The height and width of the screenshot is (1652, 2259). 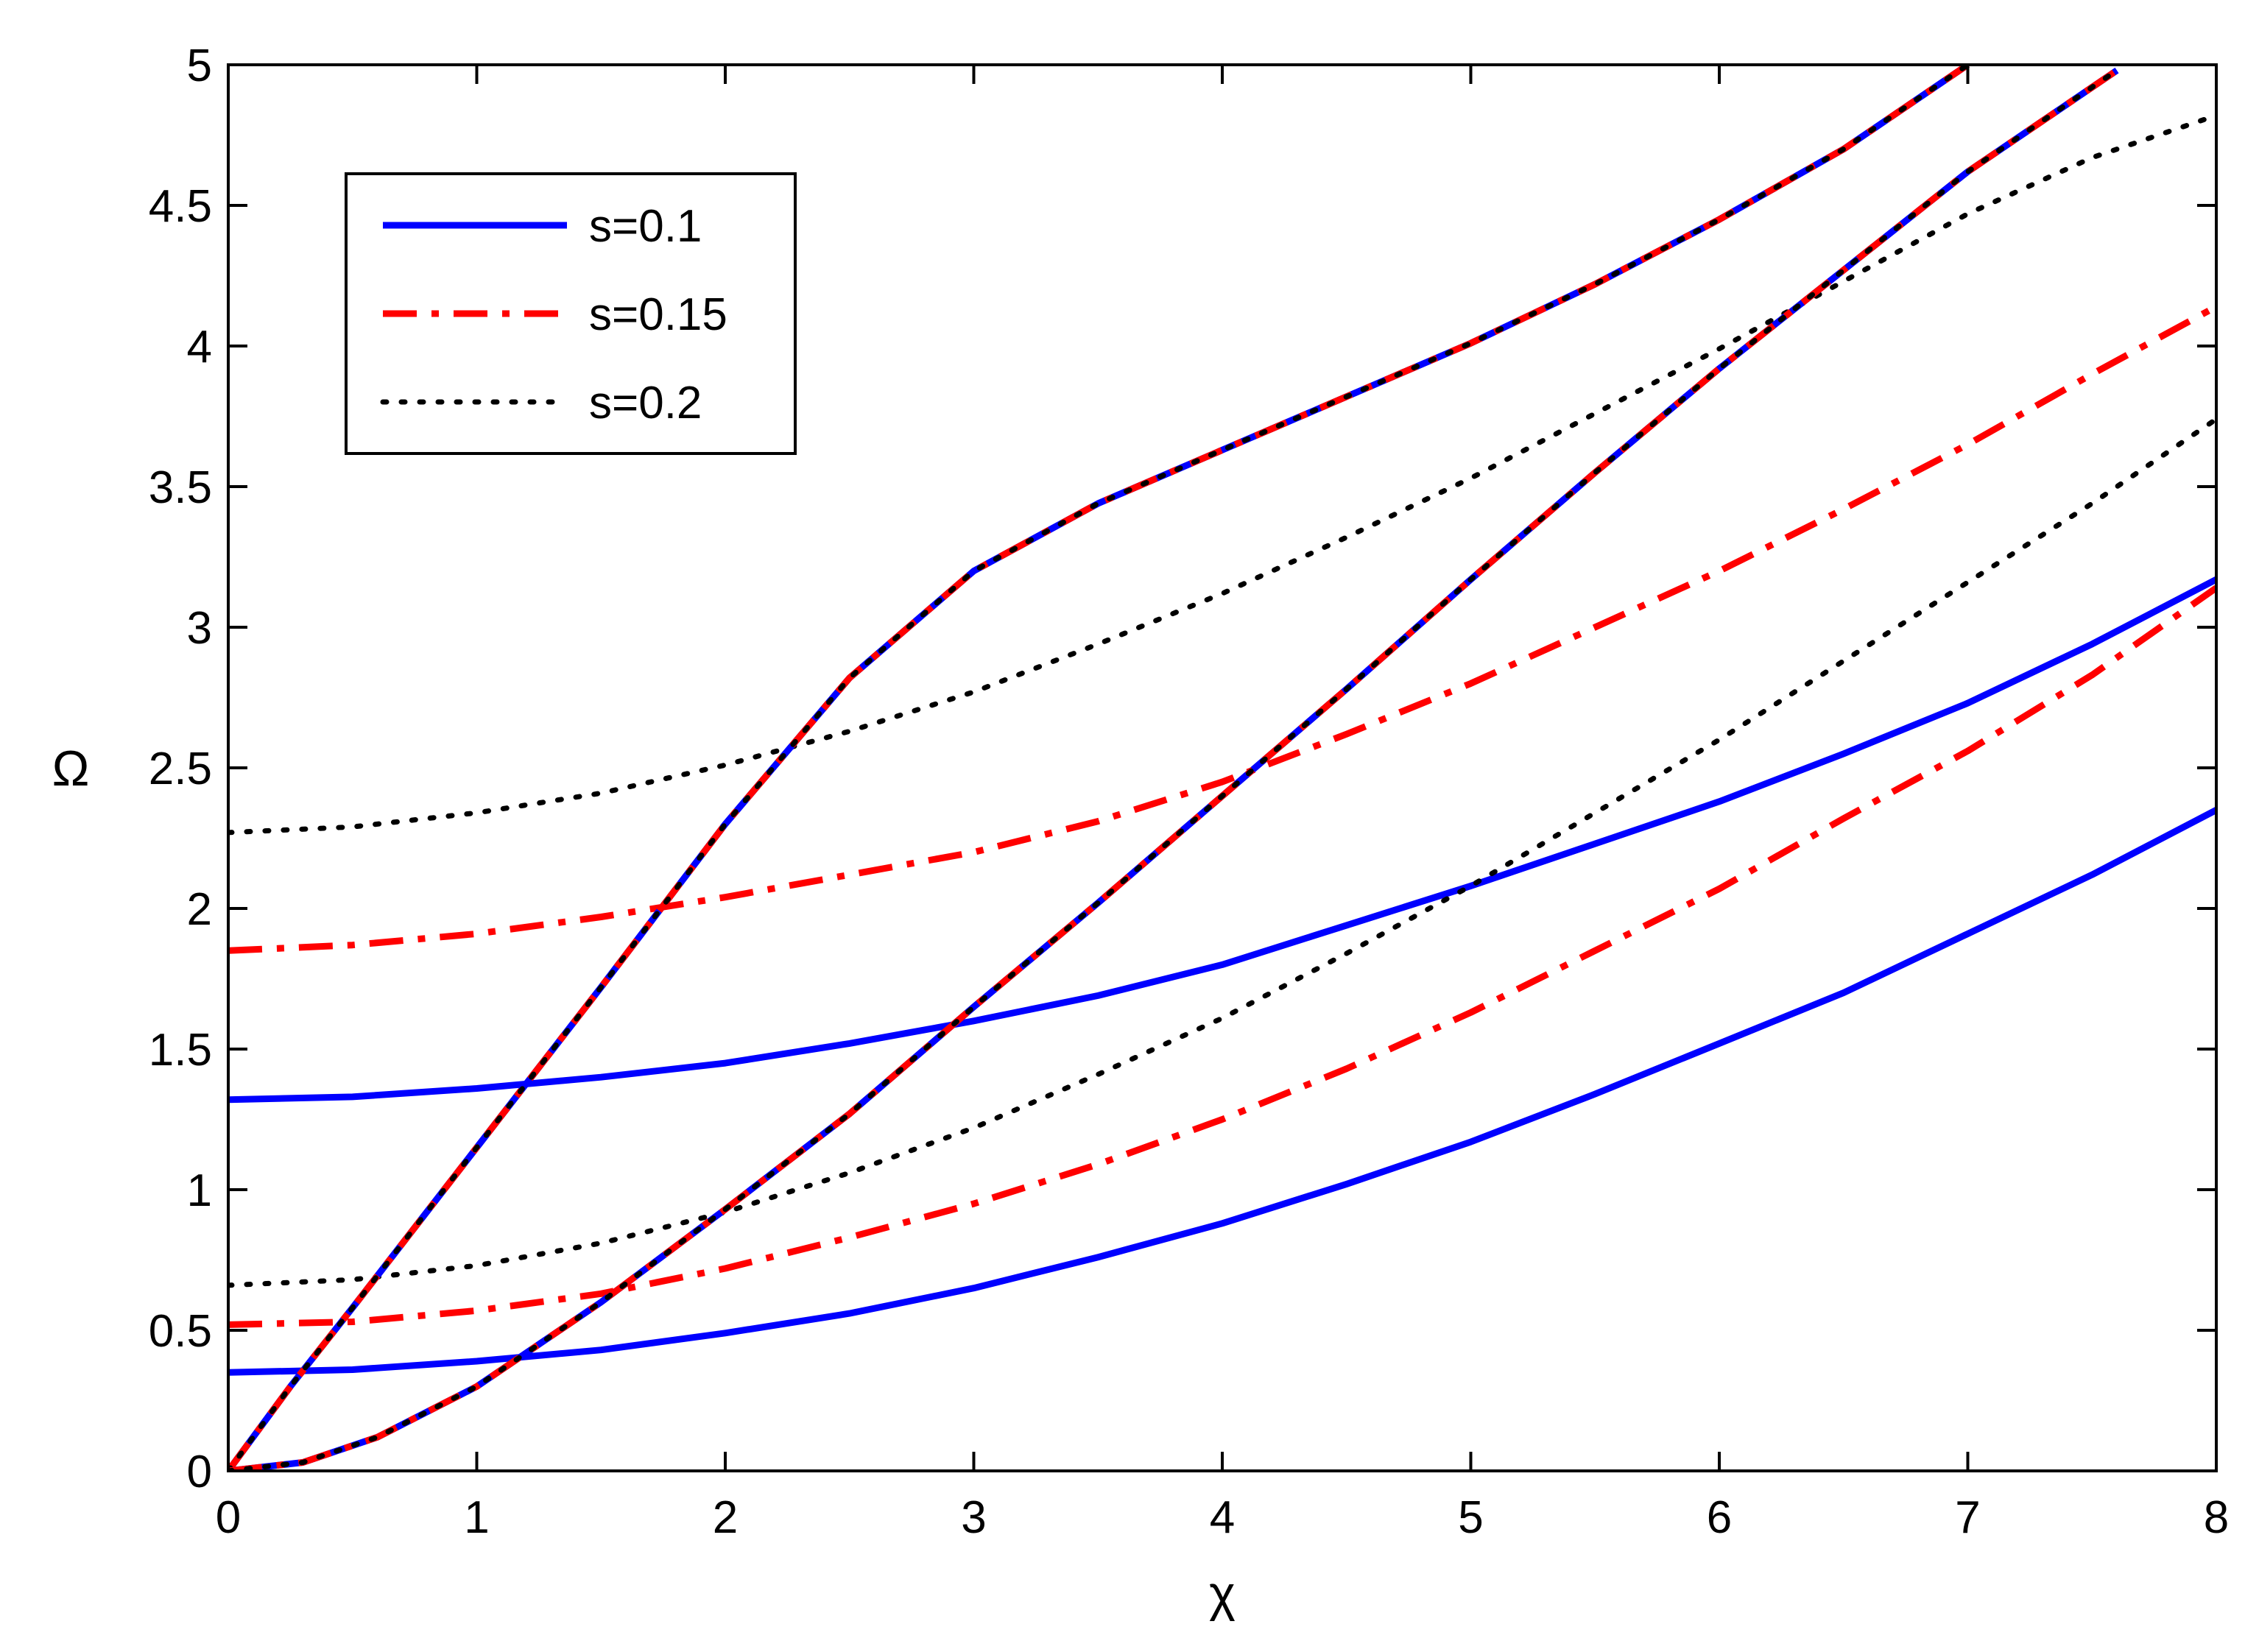 I want to click on y-tick-label: 2.5, so click(x=181, y=769).